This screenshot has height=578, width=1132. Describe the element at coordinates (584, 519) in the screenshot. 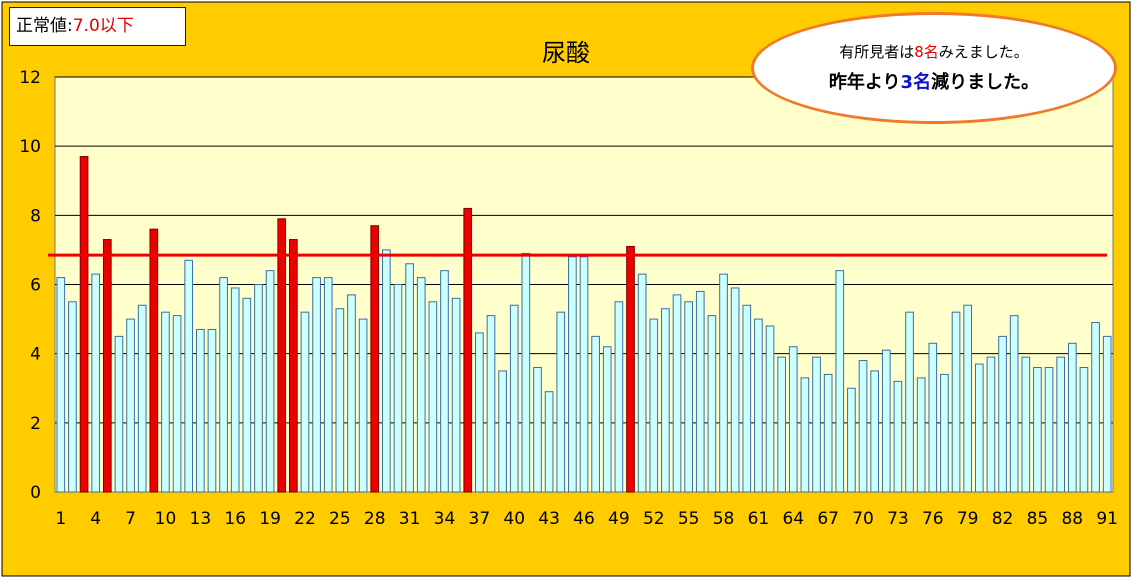

I see `x-tick-label: 46` at that location.